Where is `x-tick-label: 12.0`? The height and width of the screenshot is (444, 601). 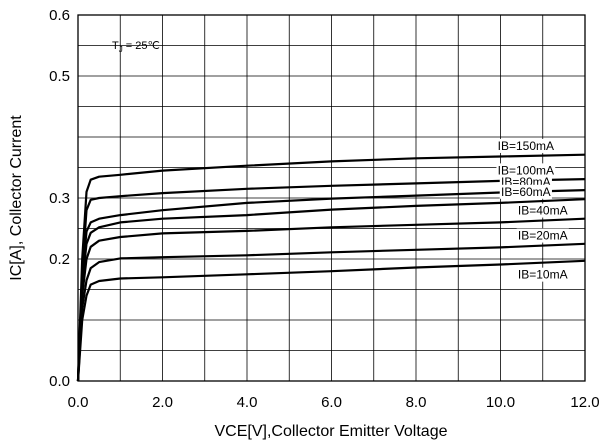 x-tick-label: 12.0 is located at coordinates (584, 402).